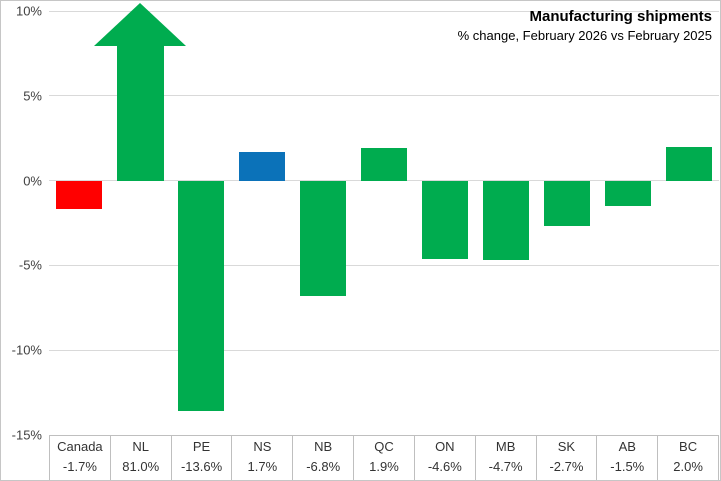 Image resolution: width=721 pixels, height=481 pixels. I want to click on offscale-up-arrow-head-NL, so click(140, 24).